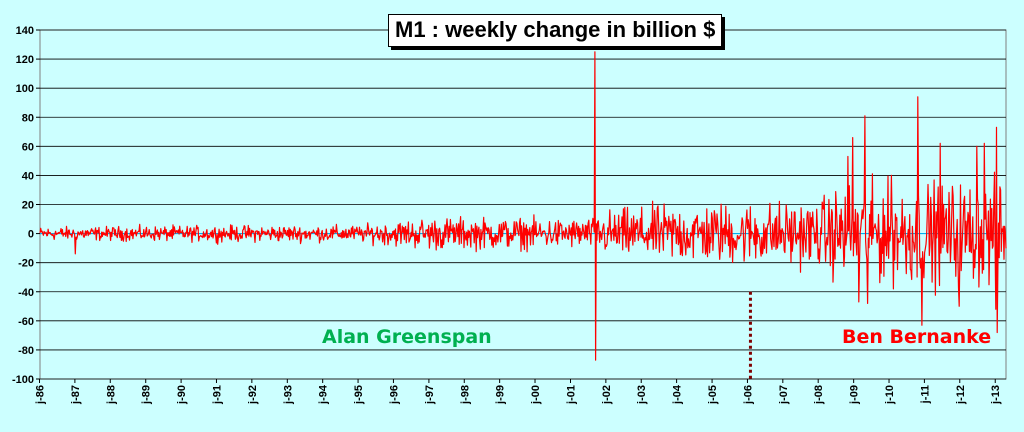  What do you see at coordinates (890, 395) in the screenshot?
I see `x-tick-label: j-10` at bounding box center [890, 395].